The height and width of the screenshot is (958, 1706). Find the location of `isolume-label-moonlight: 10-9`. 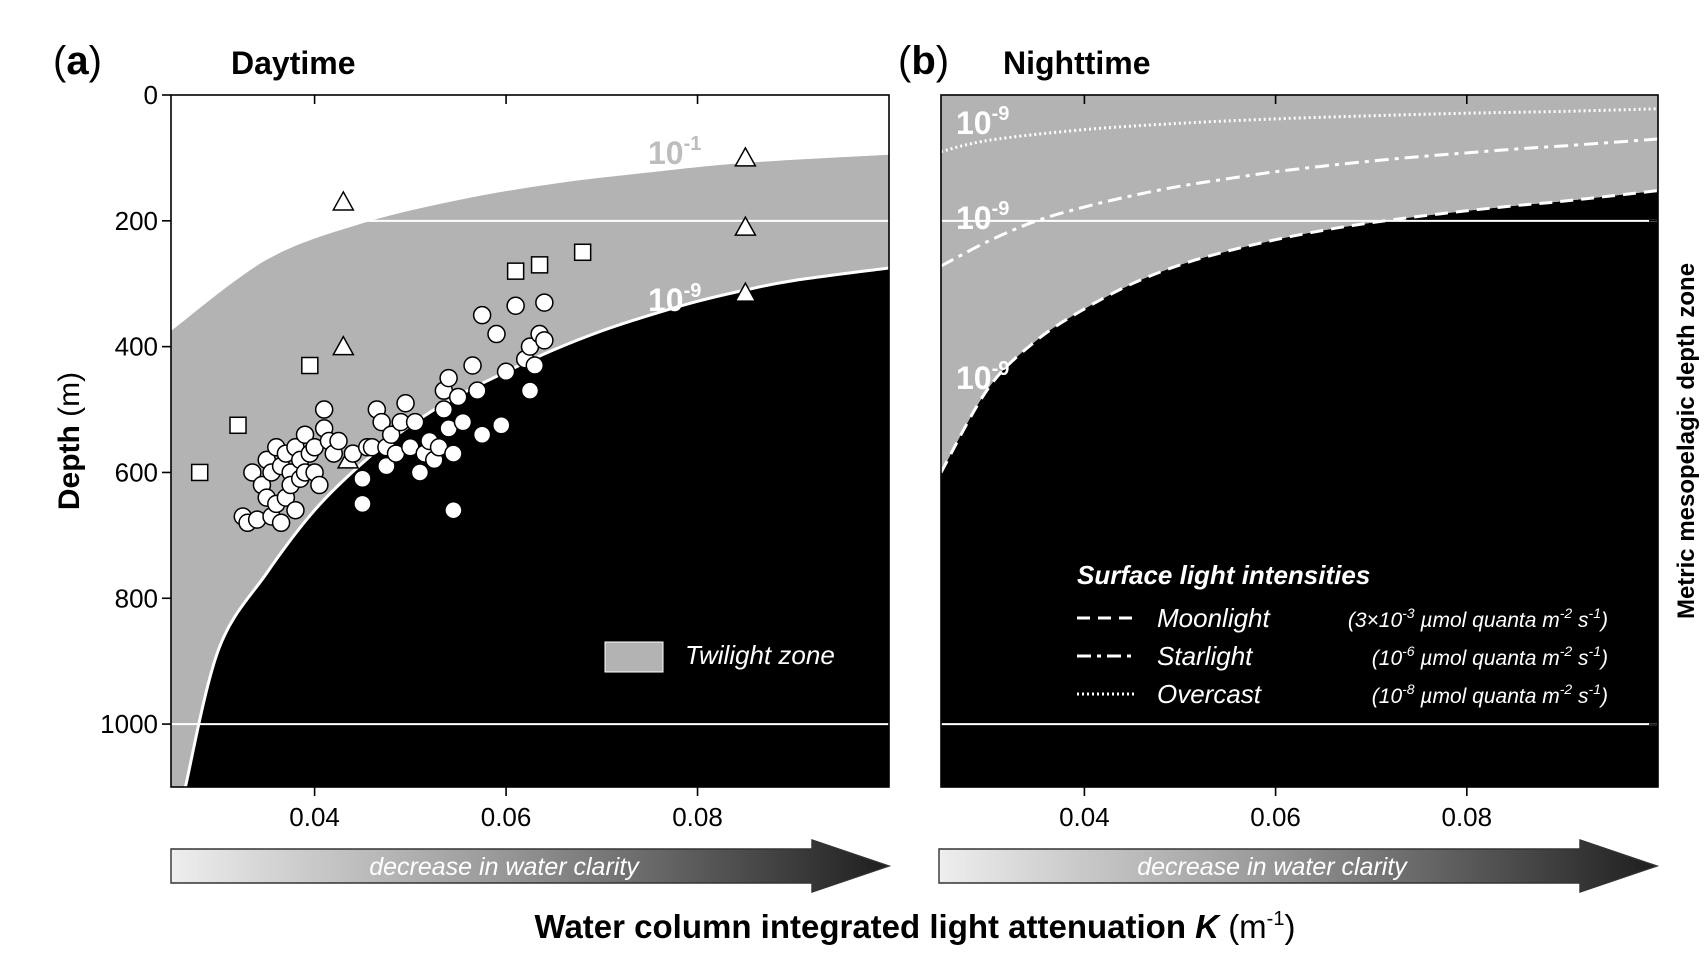

isolume-label-moonlight: 10-9 is located at coordinates (982, 377).